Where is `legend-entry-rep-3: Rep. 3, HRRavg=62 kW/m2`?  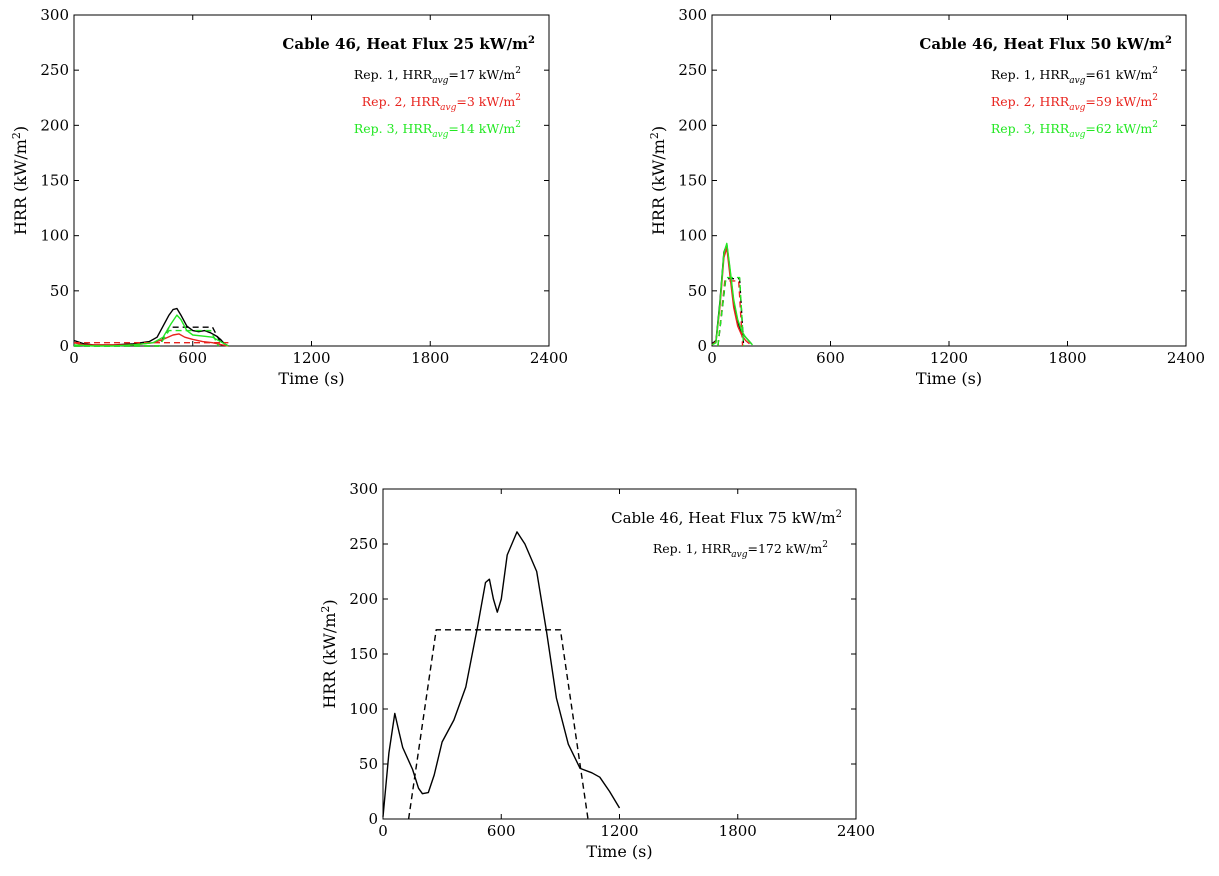 legend-entry-rep-3: Rep. 3, HRRavg=62 kW/m2 is located at coordinates (1074, 130).